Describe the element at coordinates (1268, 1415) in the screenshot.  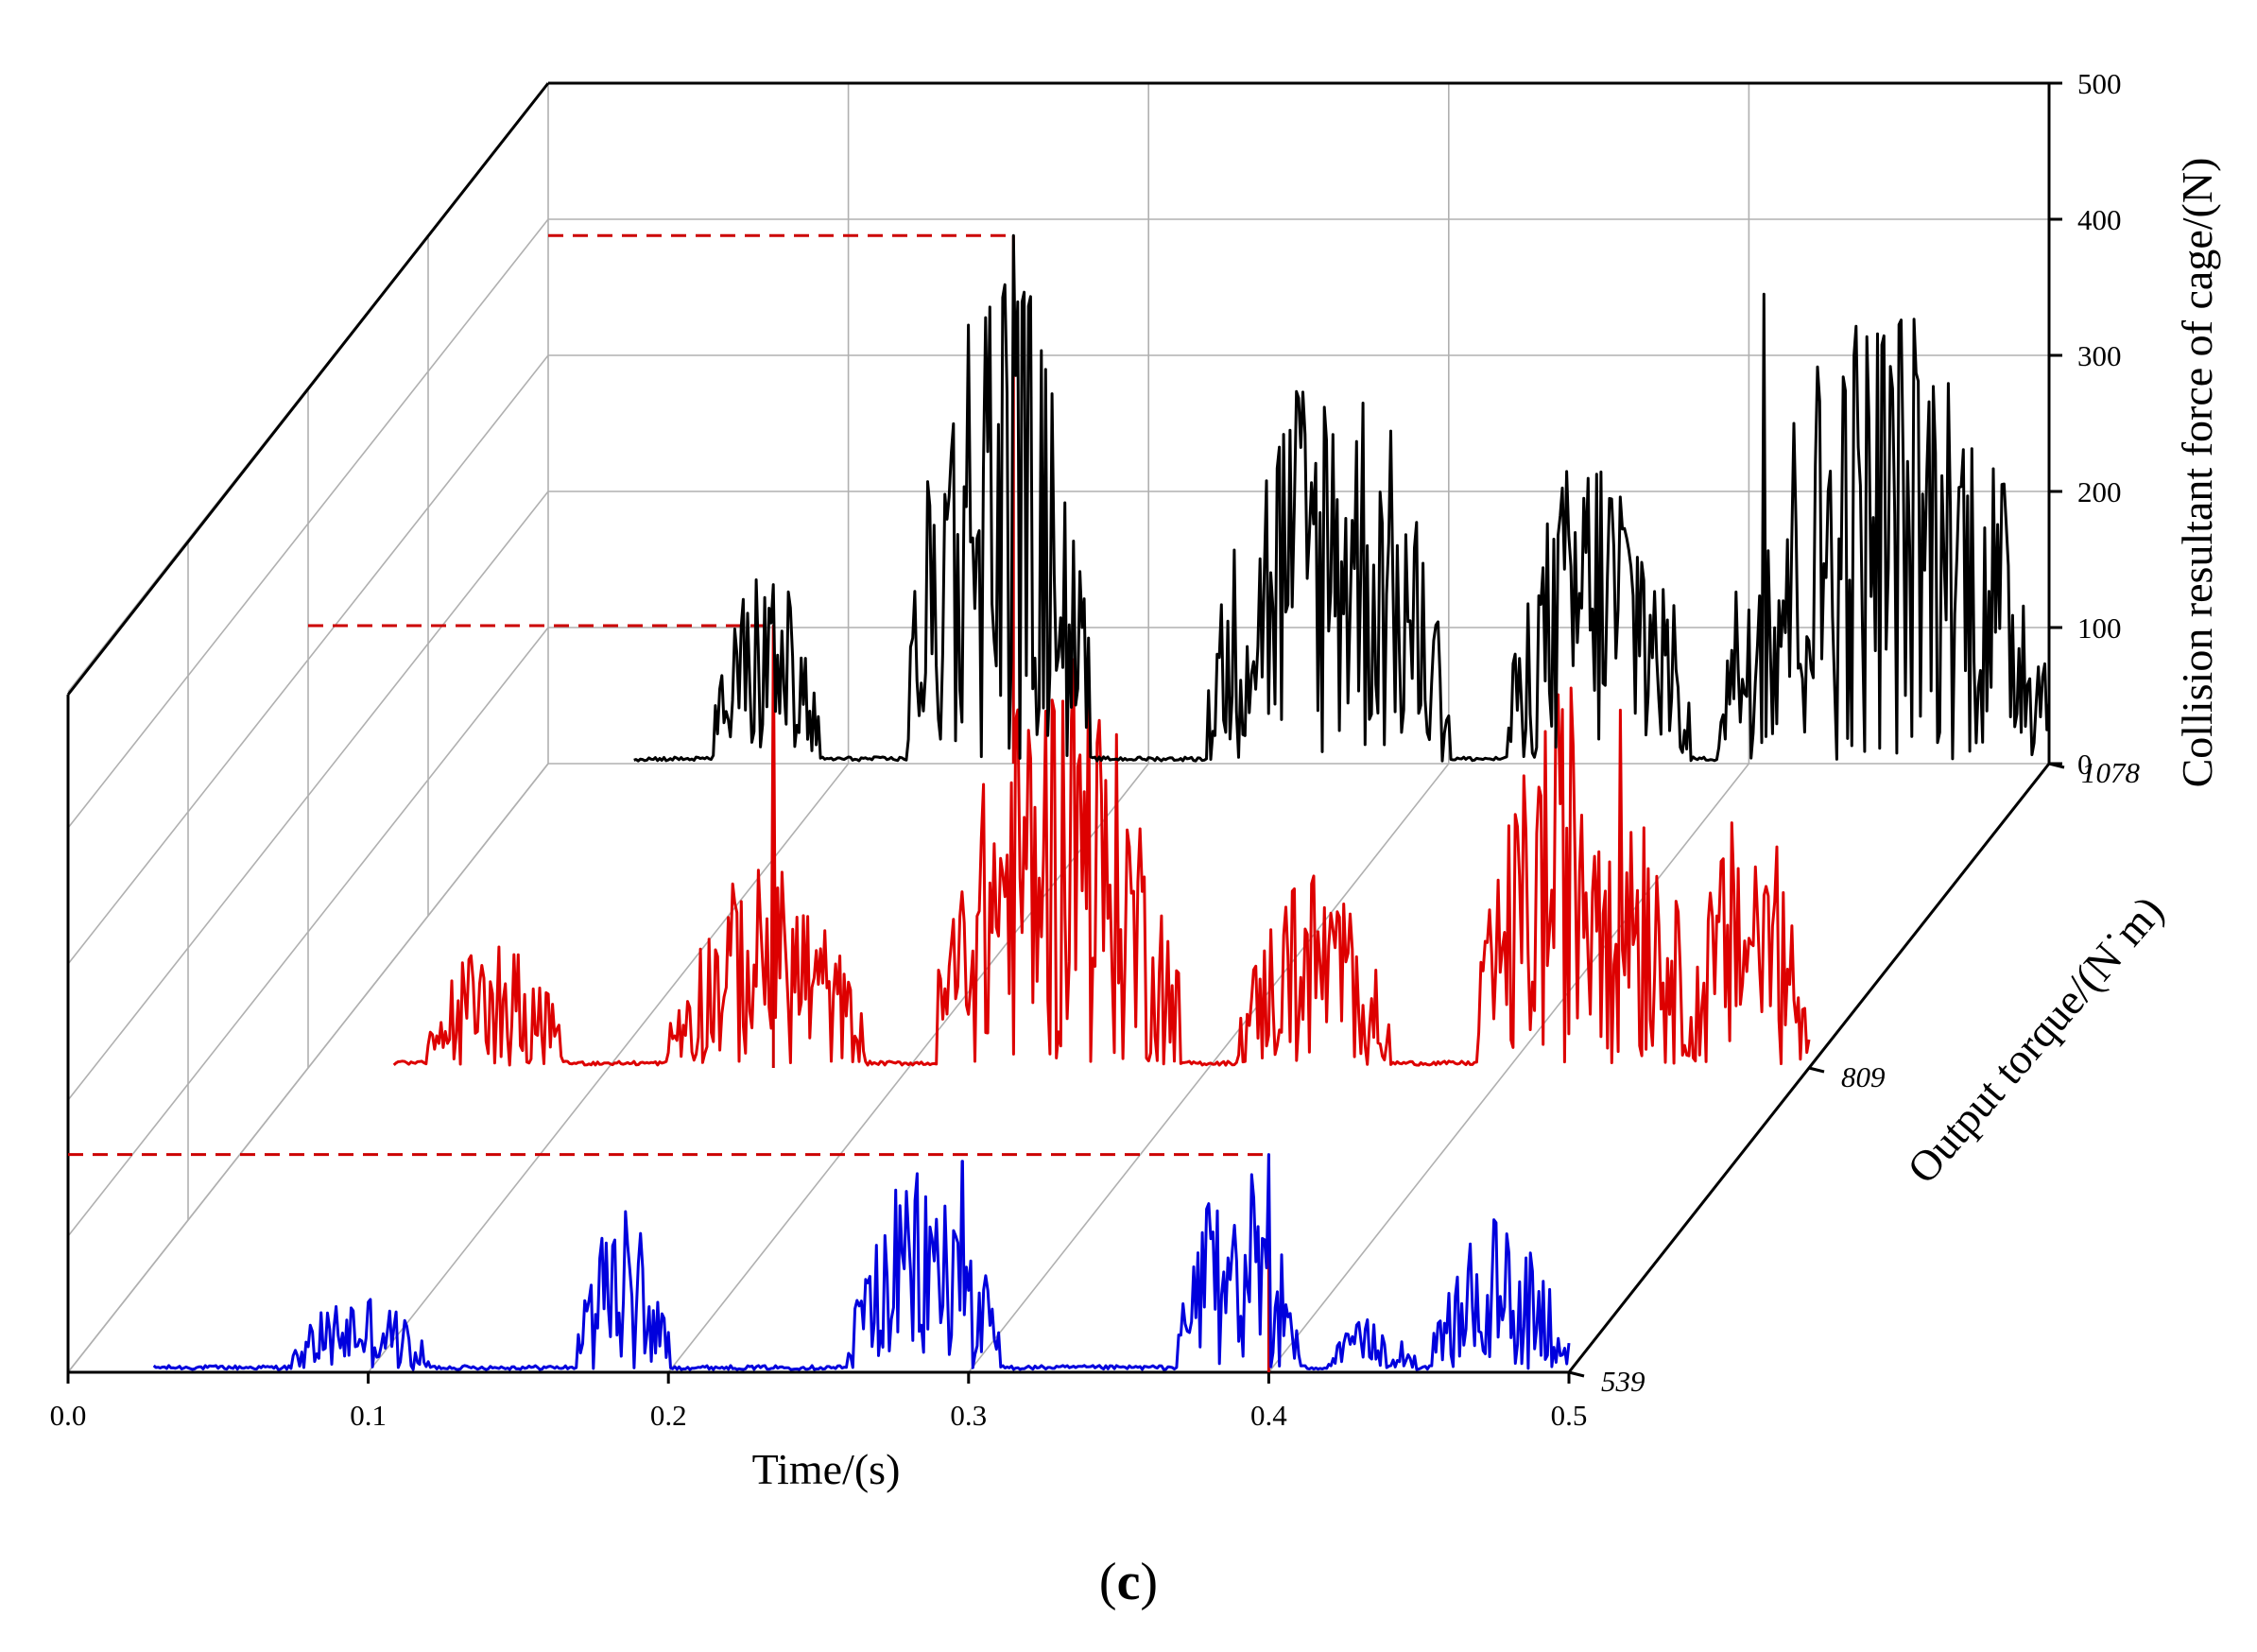
I see `x-tick-label: 0.4` at that location.